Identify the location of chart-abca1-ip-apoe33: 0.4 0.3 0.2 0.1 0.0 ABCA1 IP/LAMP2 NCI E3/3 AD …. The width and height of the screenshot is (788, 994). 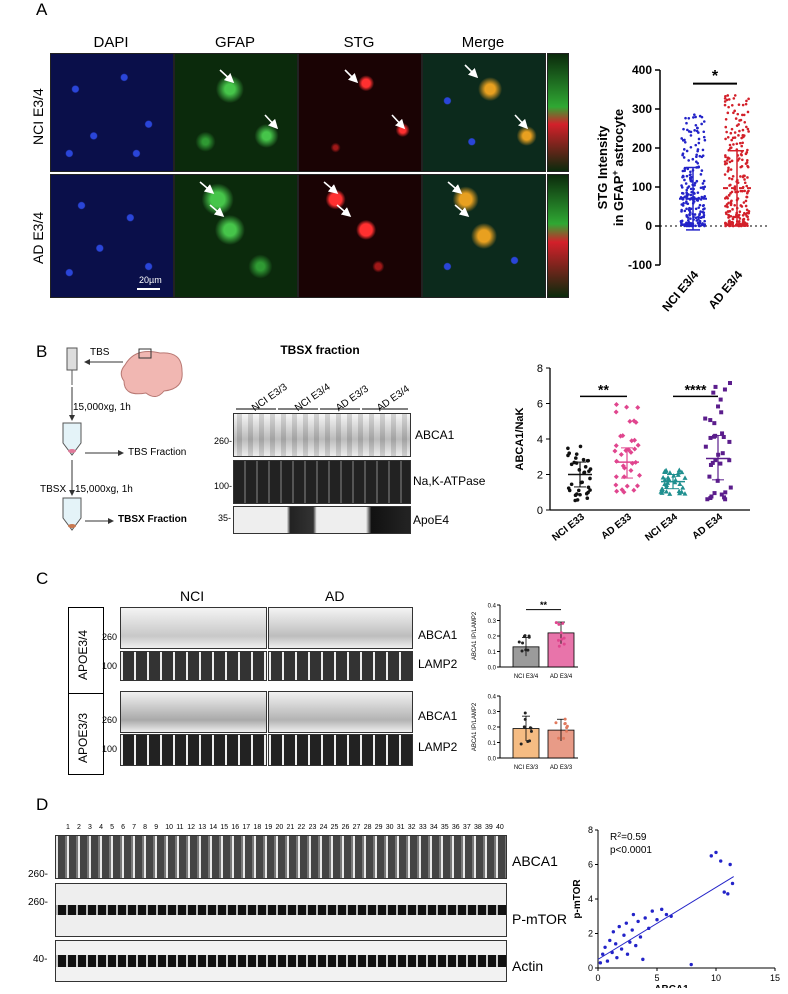
(525, 733).